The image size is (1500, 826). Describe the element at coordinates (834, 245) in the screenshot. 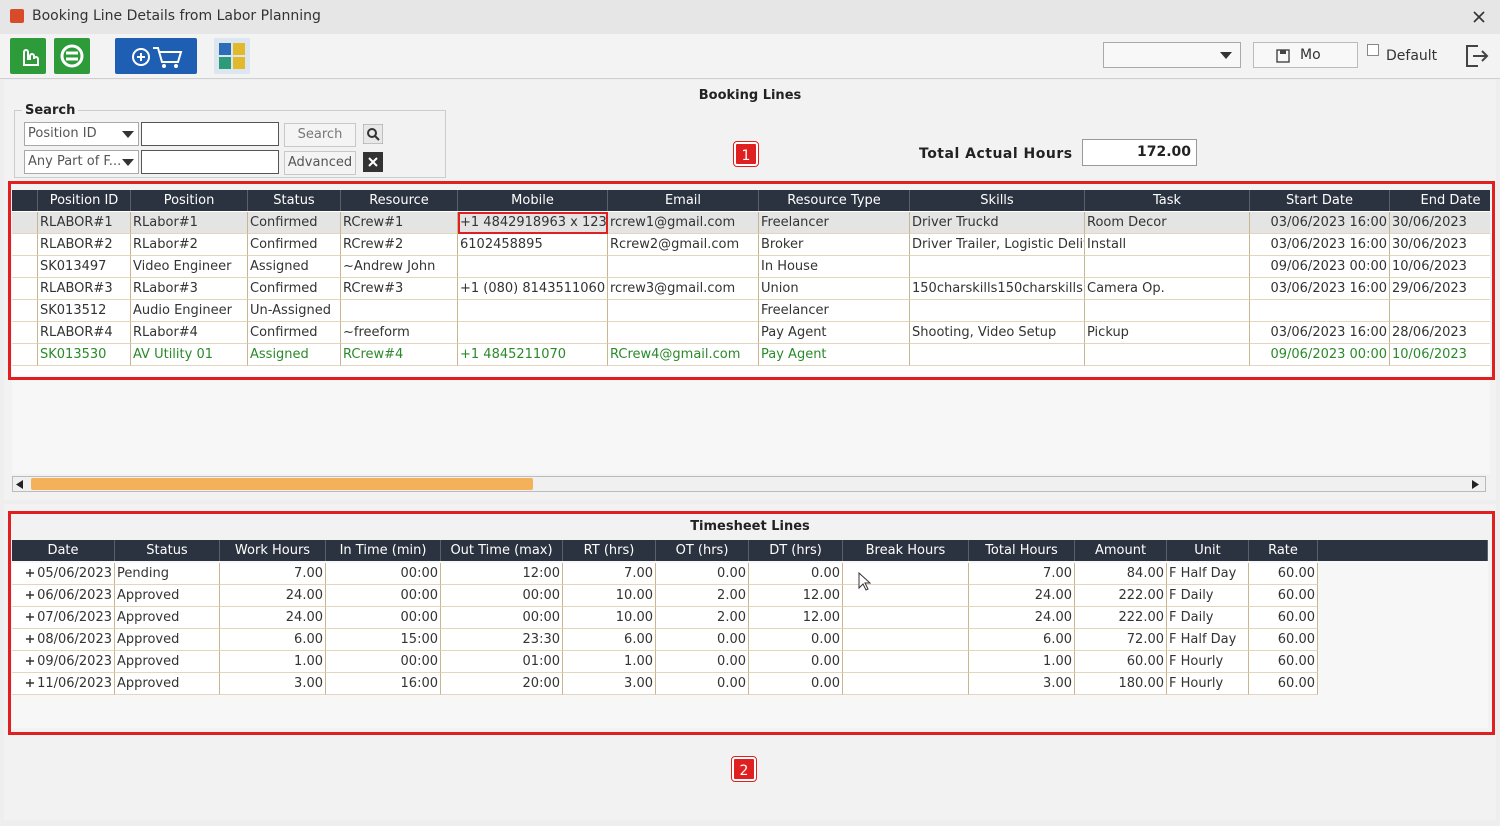

I see `table-cell: Broker` at that location.